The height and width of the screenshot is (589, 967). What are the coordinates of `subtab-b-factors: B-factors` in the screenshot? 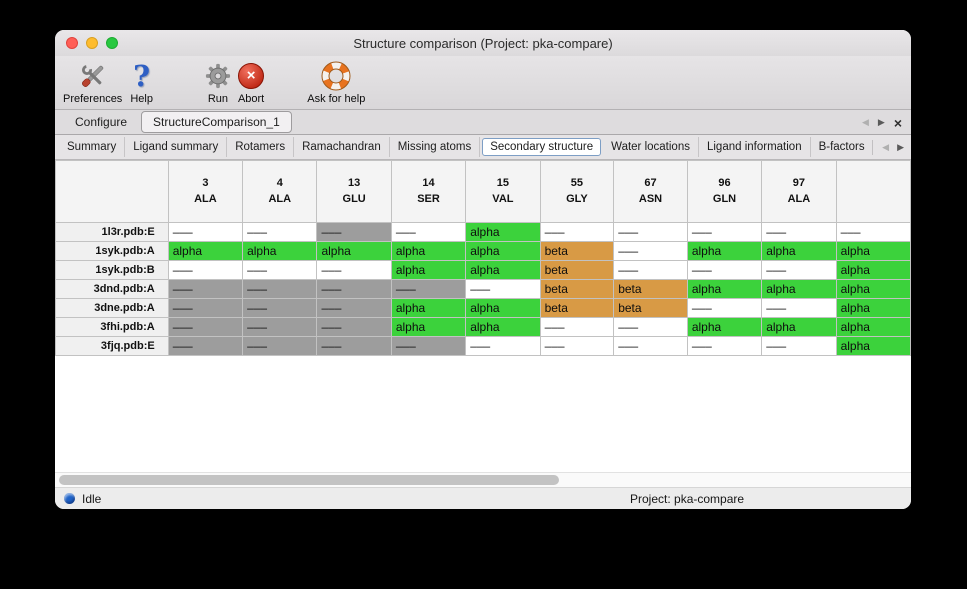 It's located at (838, 147).